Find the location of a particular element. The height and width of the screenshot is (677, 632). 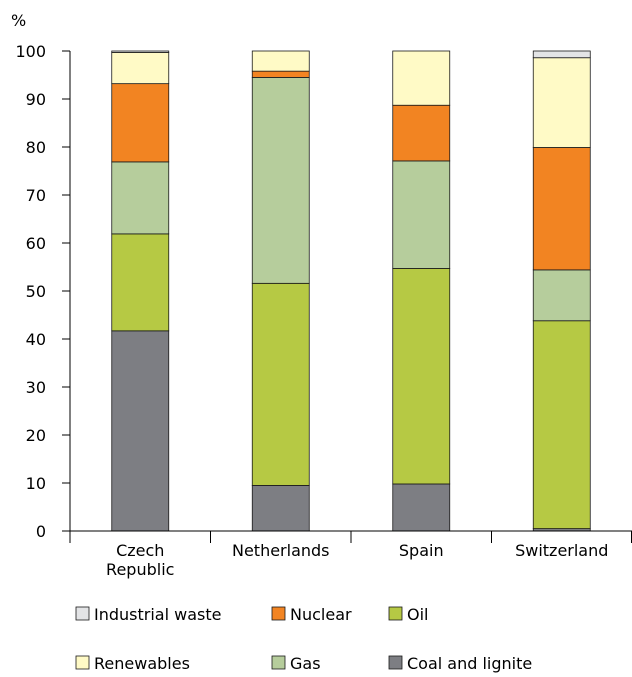

legend-label: Oil is located at coordinates (417, 614).